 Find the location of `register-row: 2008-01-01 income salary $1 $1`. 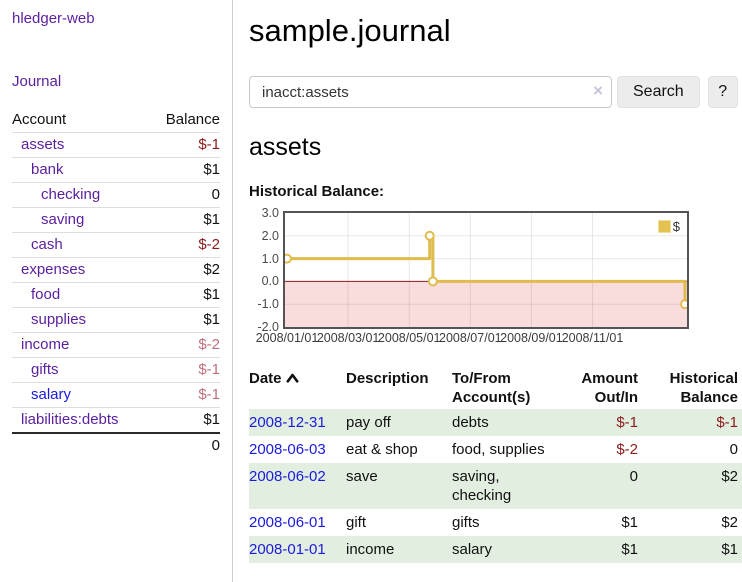

register-row: 2008-01-01 income salary $1 $1 is located at coordinates (495, 549).